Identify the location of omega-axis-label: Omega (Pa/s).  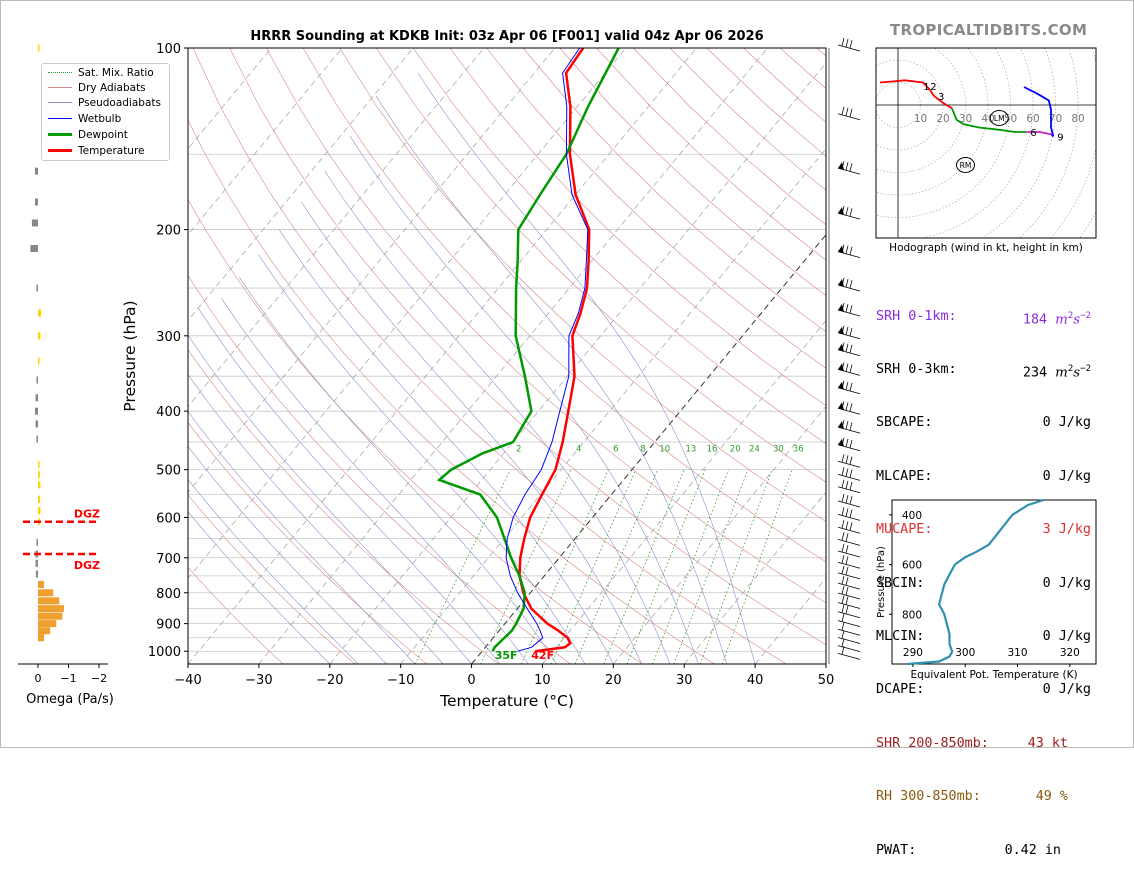
(70, 699).